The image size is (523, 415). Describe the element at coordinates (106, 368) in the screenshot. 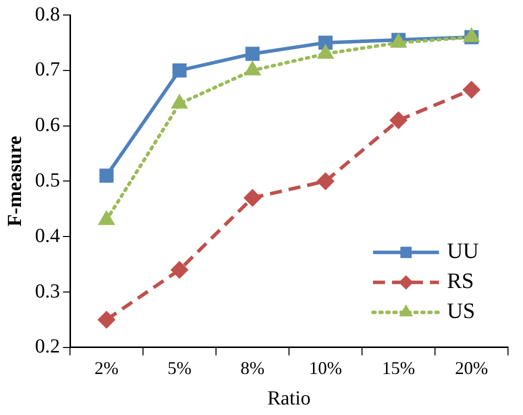

I see `x-tick-label: 2%` at that location.